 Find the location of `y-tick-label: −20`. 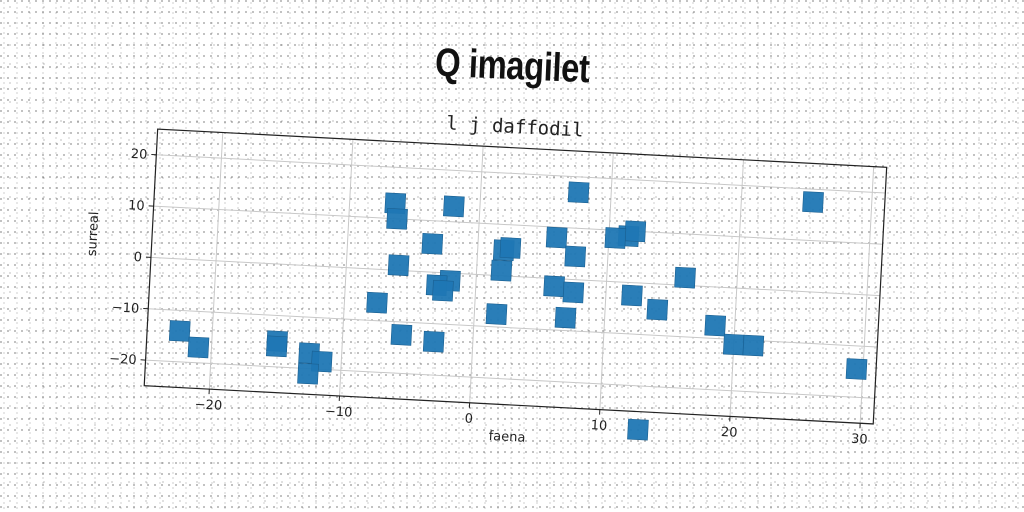

y-tick-label: −20 is located at coordinates (123, 360).